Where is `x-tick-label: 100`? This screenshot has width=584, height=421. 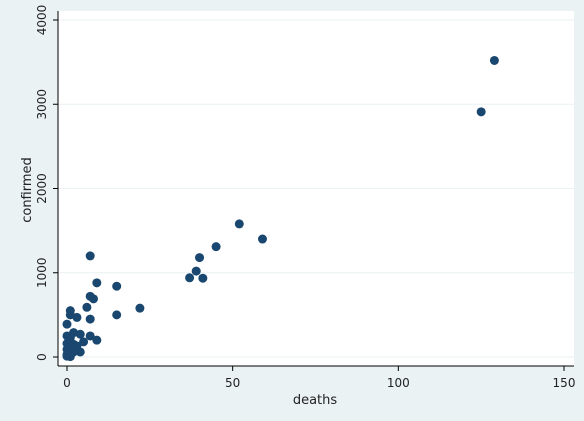
x-tick-label: 100 is located at coordinates (398, 383).